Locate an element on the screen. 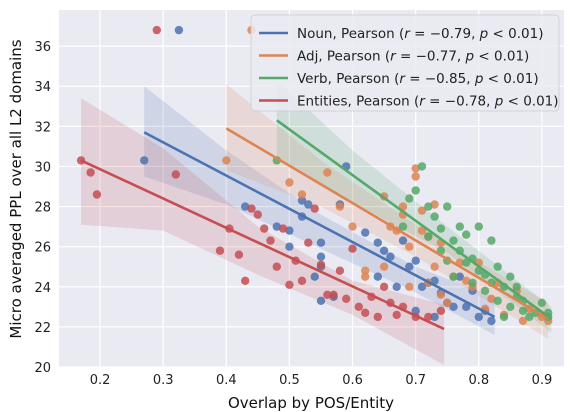  x-tick-label: 0.9 is located at coordinates (542, 380).